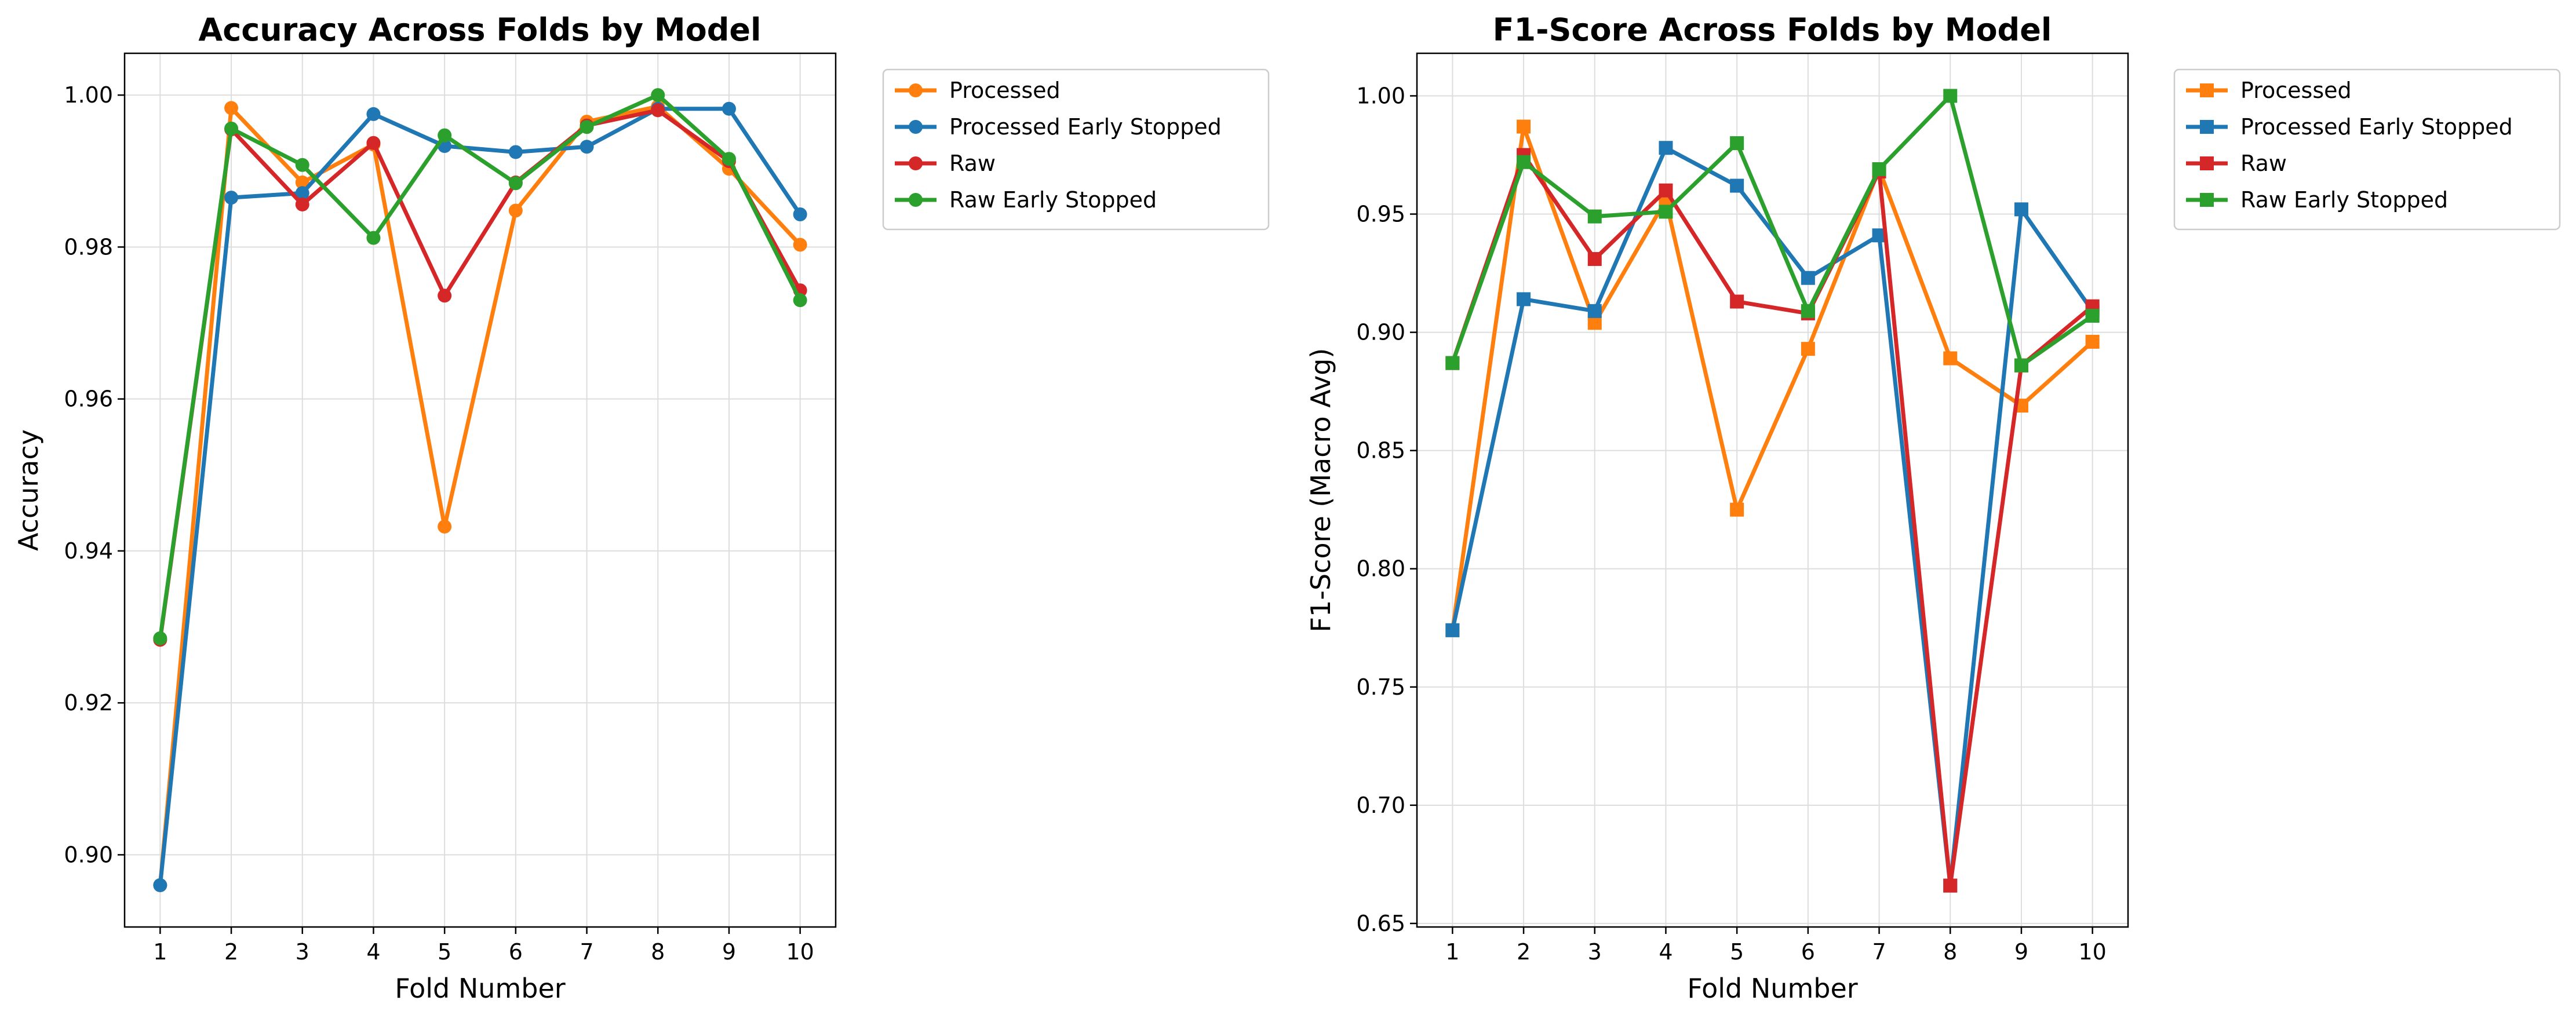 The width and height of the screenshot is (2576, 1022). I want to click on y-tick-label: 0.75, so click(1380, 687).